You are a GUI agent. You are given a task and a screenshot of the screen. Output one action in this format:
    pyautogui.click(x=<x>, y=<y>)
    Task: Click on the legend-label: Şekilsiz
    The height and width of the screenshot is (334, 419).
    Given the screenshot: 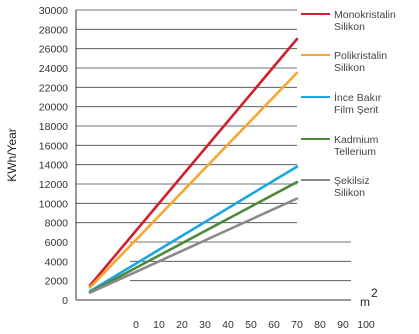 What is the action you would take?
    pyautogui.click(x=352, y=181)
    